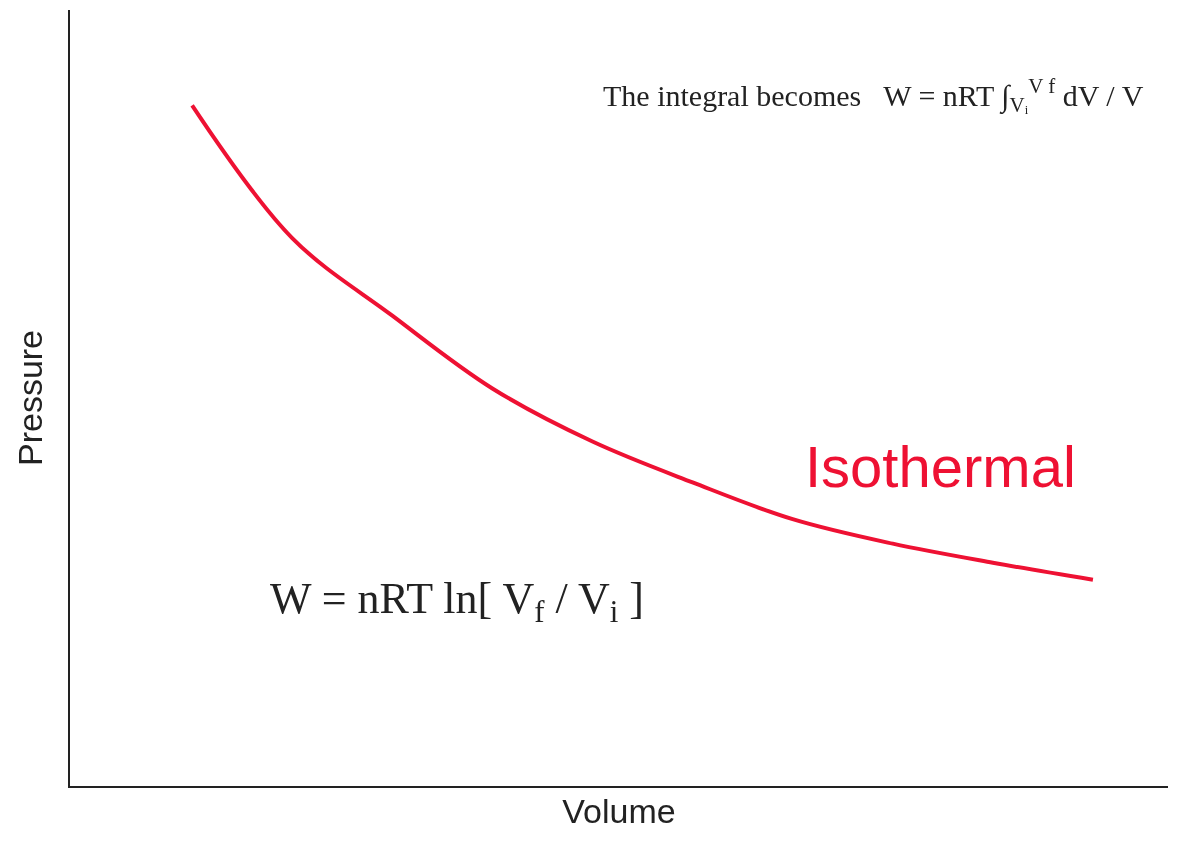  I want to click on x-axis-title: Volume, so click(619, 811).